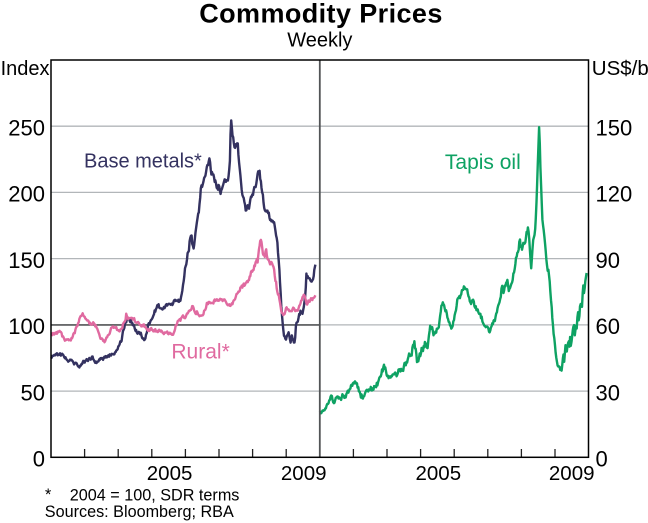 Image resolution: width=648 pixels, height=523 pixels. Describe the element at coordinates (26, 326) in the screenshot. I see `svg-text: 100` at that location.